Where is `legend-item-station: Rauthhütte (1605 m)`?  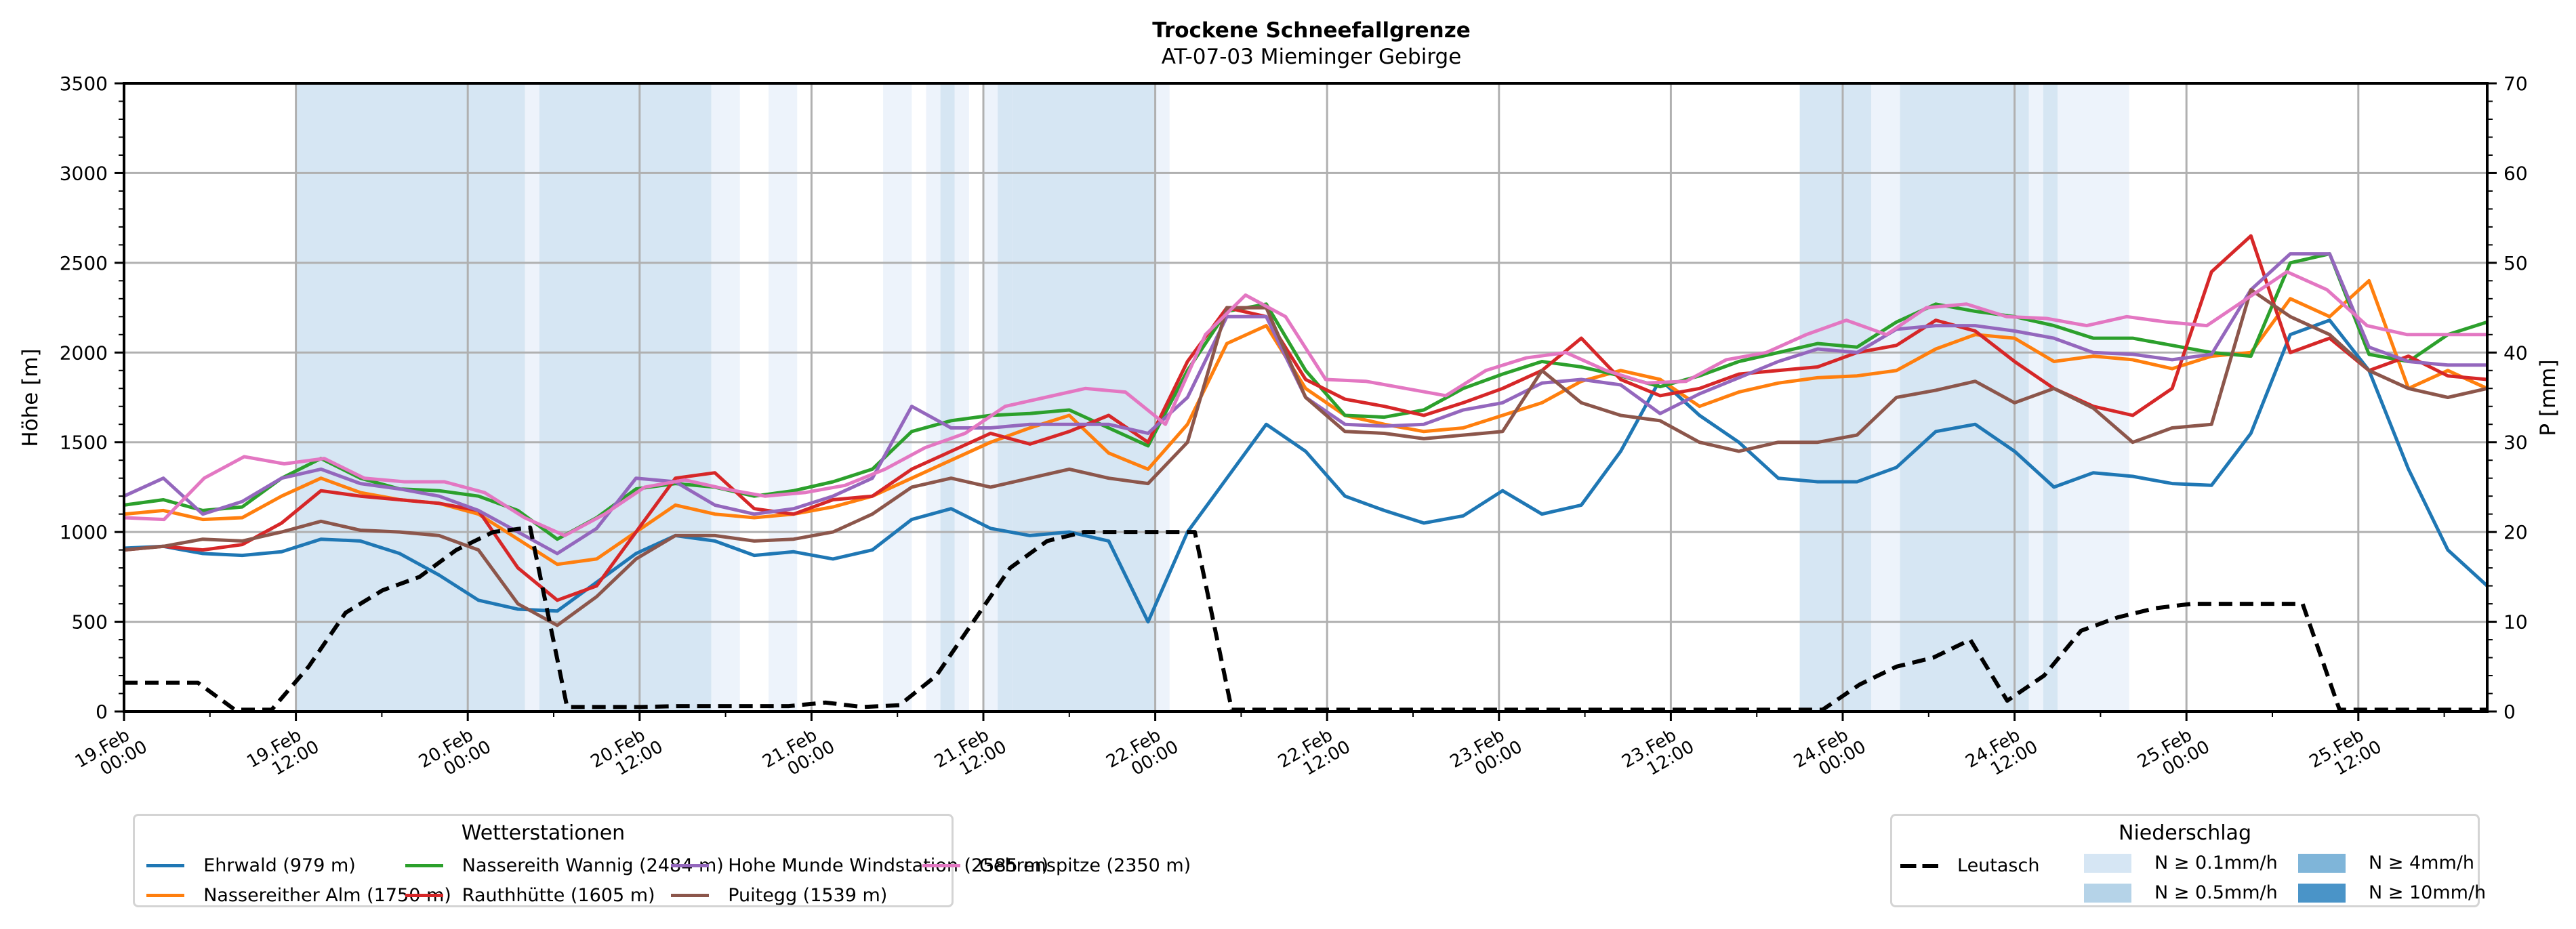
legend-item-station: Rauthhütte (1605 m) is located at coordinates (530, 895).